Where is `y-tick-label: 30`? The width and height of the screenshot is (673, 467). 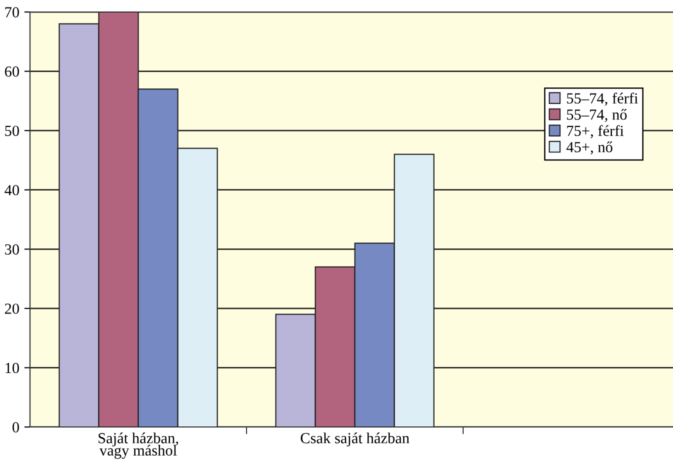
y-tick-label: 30 is located at coordinates (12, 249).